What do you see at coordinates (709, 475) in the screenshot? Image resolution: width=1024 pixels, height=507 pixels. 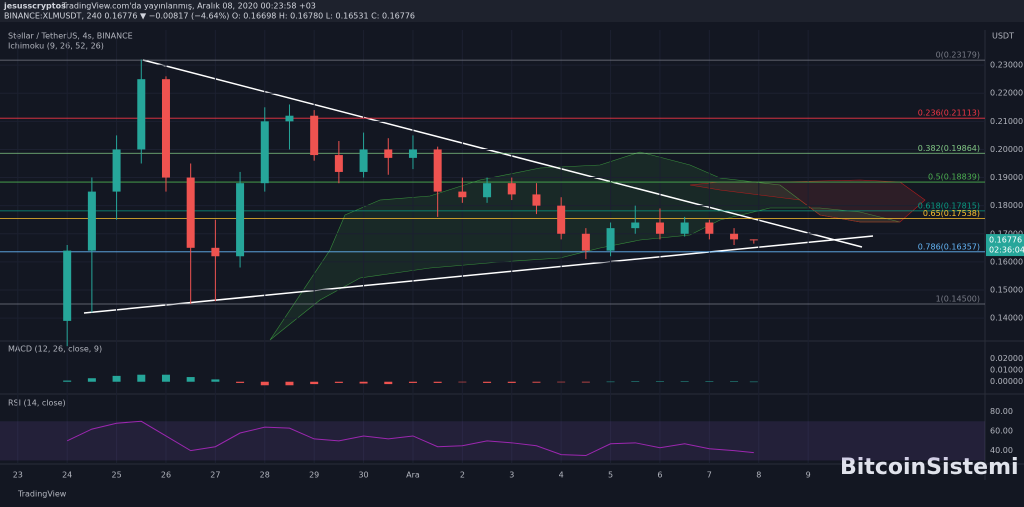 I see `x-tick-label: 7` at bounding box center [709, 475].